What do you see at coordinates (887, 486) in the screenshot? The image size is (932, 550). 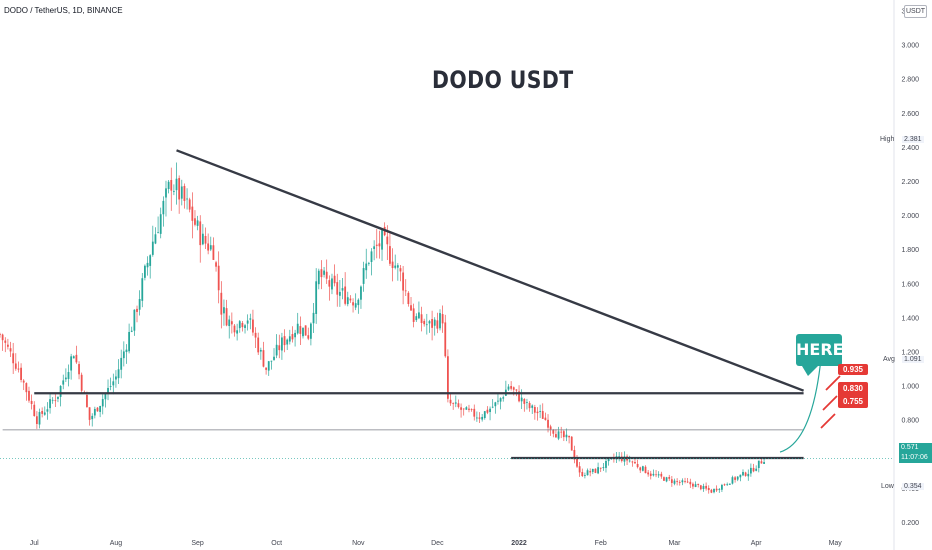 I see `low-label: Low` at bounding box center [887, 486].